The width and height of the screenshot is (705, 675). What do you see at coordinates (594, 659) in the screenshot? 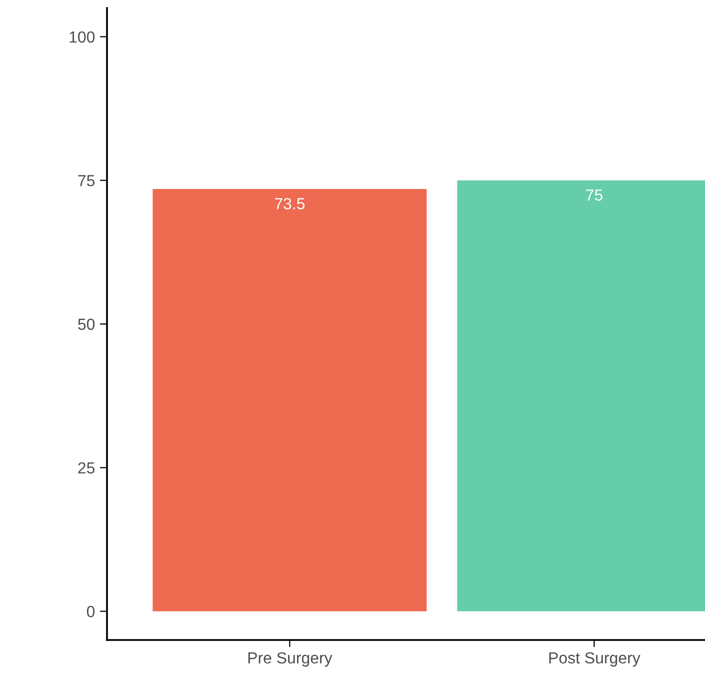
I see `x-tick-label: Post Surgery` at bounding box center [594, 659].